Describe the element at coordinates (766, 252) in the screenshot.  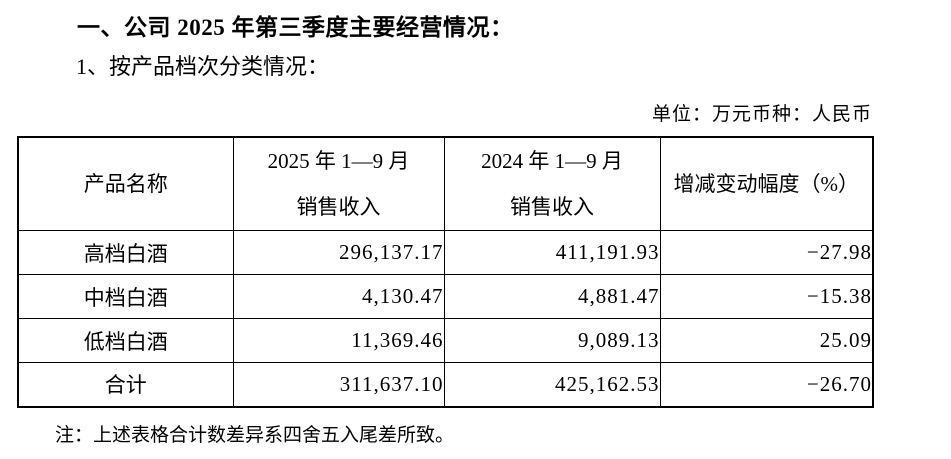
I see `cell-change-pct: −27.98` at that location.